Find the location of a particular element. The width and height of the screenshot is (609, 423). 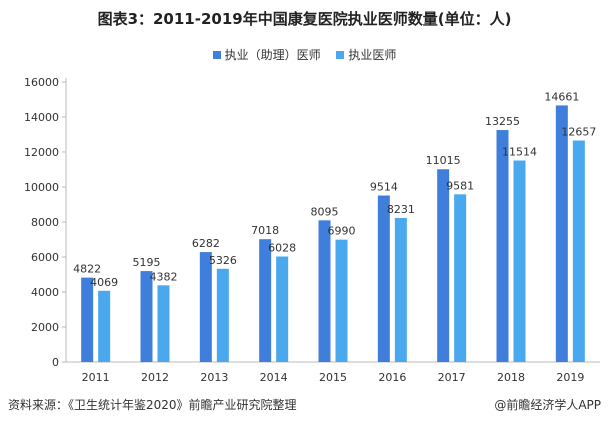

bar-series2-2011 is located at coordinates (104, 326).